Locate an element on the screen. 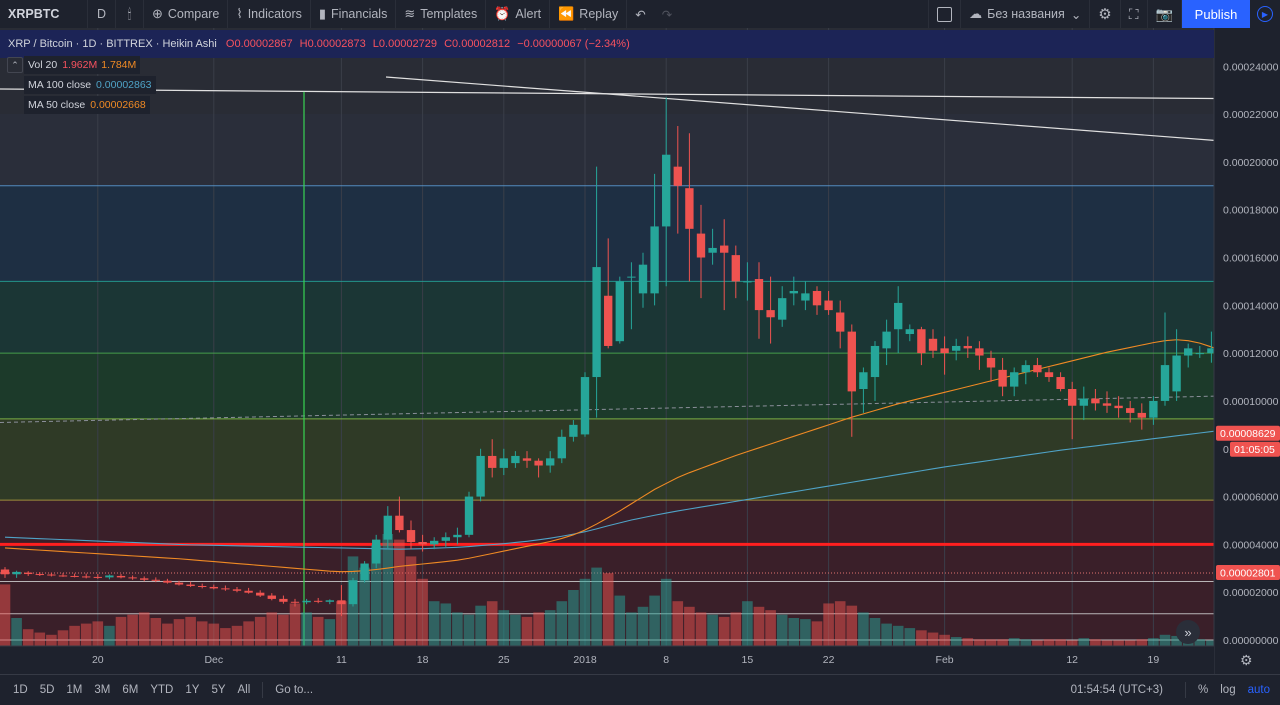 This screenshot has height=705, width=1280. range-3m: 3M is located at coordinates (102, 690).